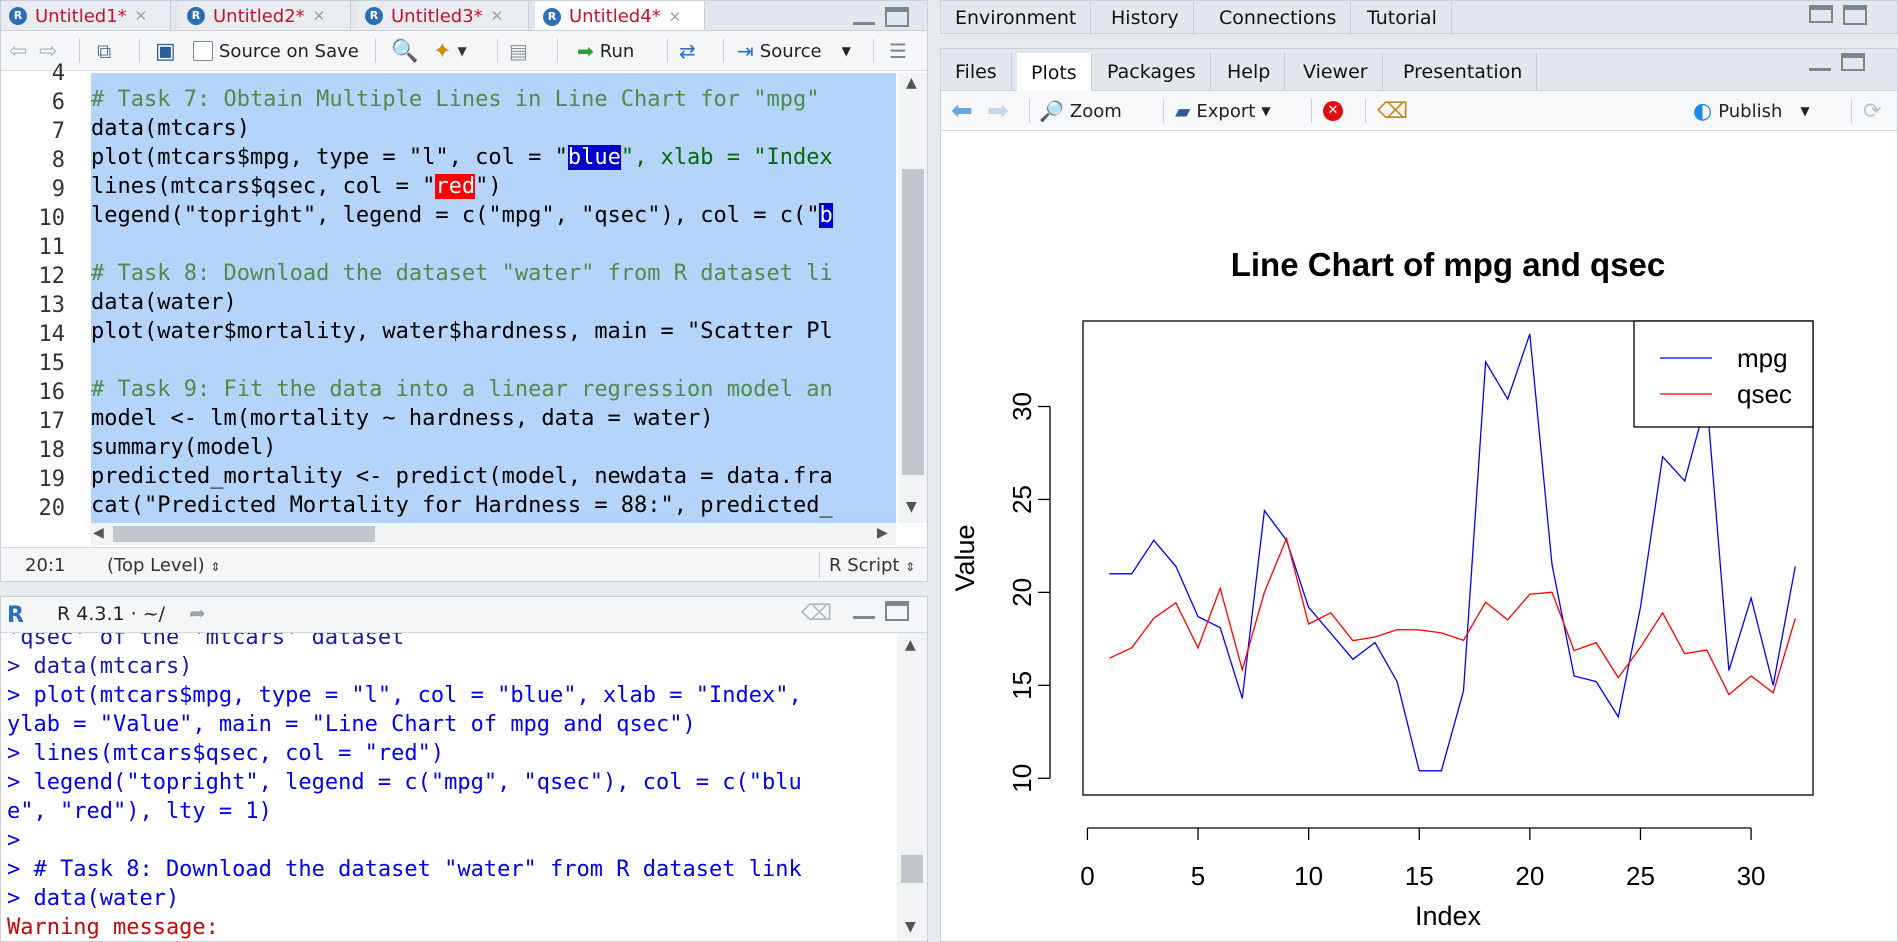  What do you see at coordinates (872, 565) in the screenshot?
I see `file-type-selector: R Script ⇕` at bounding box center [872, 565].